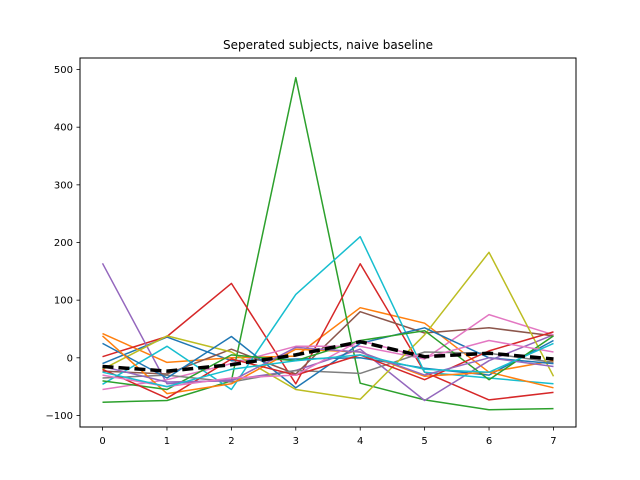 The height and width of the screenshot is (480, 640). Describe the element at coordinates (328, 356) in the screenshot. I see `series-line-mean` at that location.